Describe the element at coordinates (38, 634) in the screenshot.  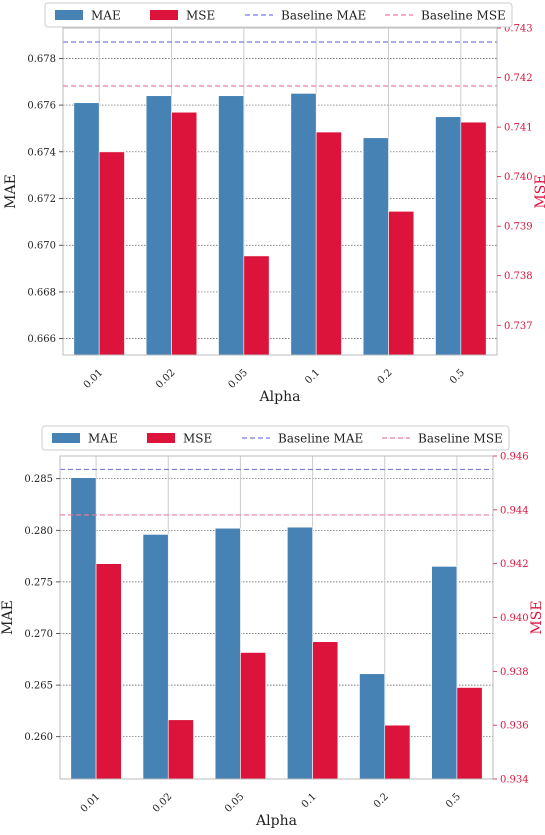
I see `left-tick-label: 0.270` at that location.